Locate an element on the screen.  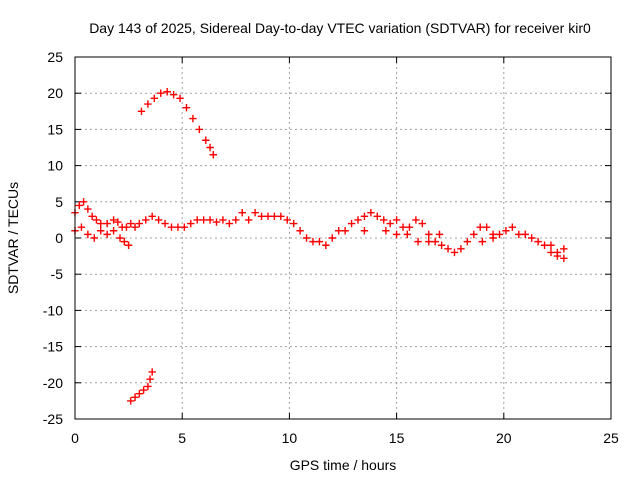
y-tick-label: -10 is located at coordinates (53, 310).